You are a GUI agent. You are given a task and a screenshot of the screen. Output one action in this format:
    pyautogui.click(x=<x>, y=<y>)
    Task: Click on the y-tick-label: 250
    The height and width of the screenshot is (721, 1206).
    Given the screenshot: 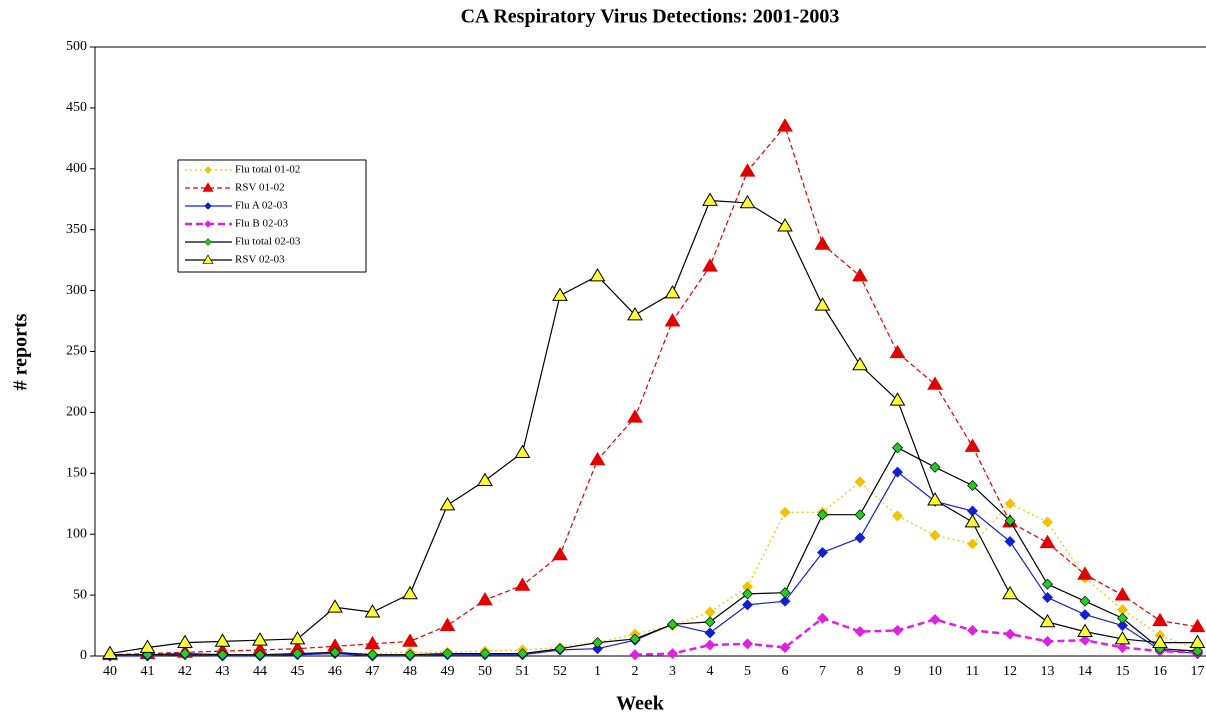 What is the action you would take?
    pyautogui.click(x=76, y=351)
    